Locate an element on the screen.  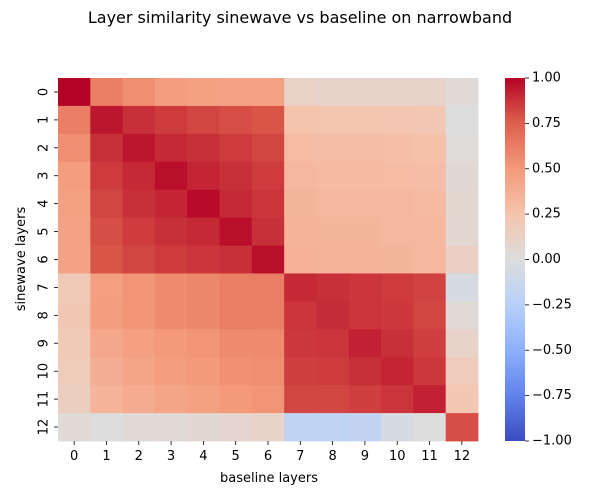
x-tick-label: 12 is located at coordinates (462, 456).